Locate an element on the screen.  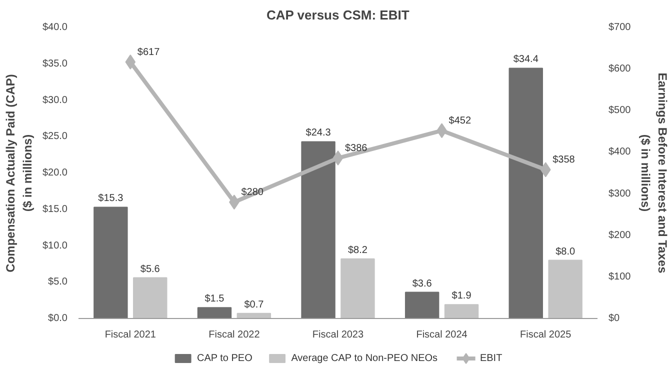
y-tick-label: $10.0 is located at coordinates (55, 246).